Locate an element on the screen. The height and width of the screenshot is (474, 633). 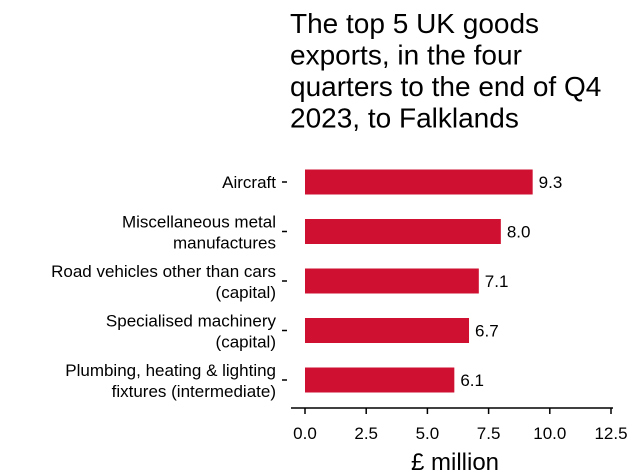
x-tick-label: 12.5 is located at coordinates (610, 433).